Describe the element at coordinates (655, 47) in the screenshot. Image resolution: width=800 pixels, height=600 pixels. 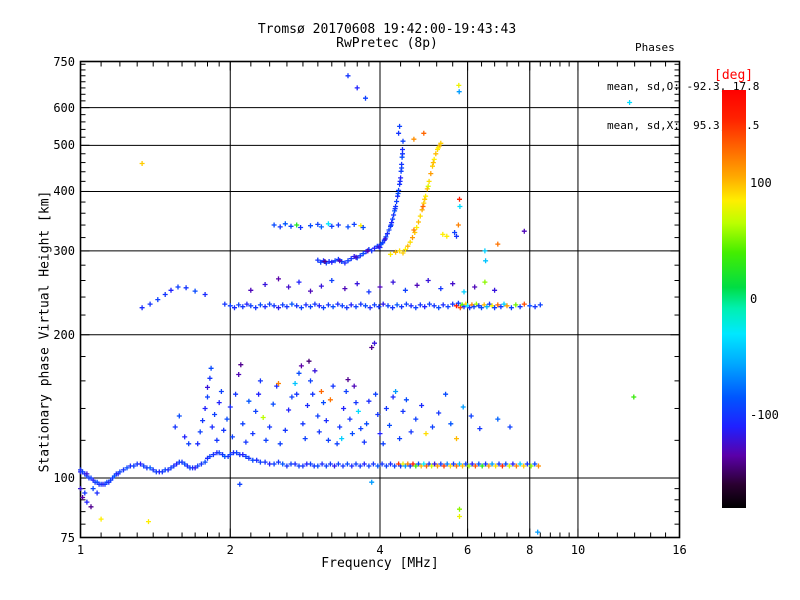
I see `phases-heading: Phases` at that location.